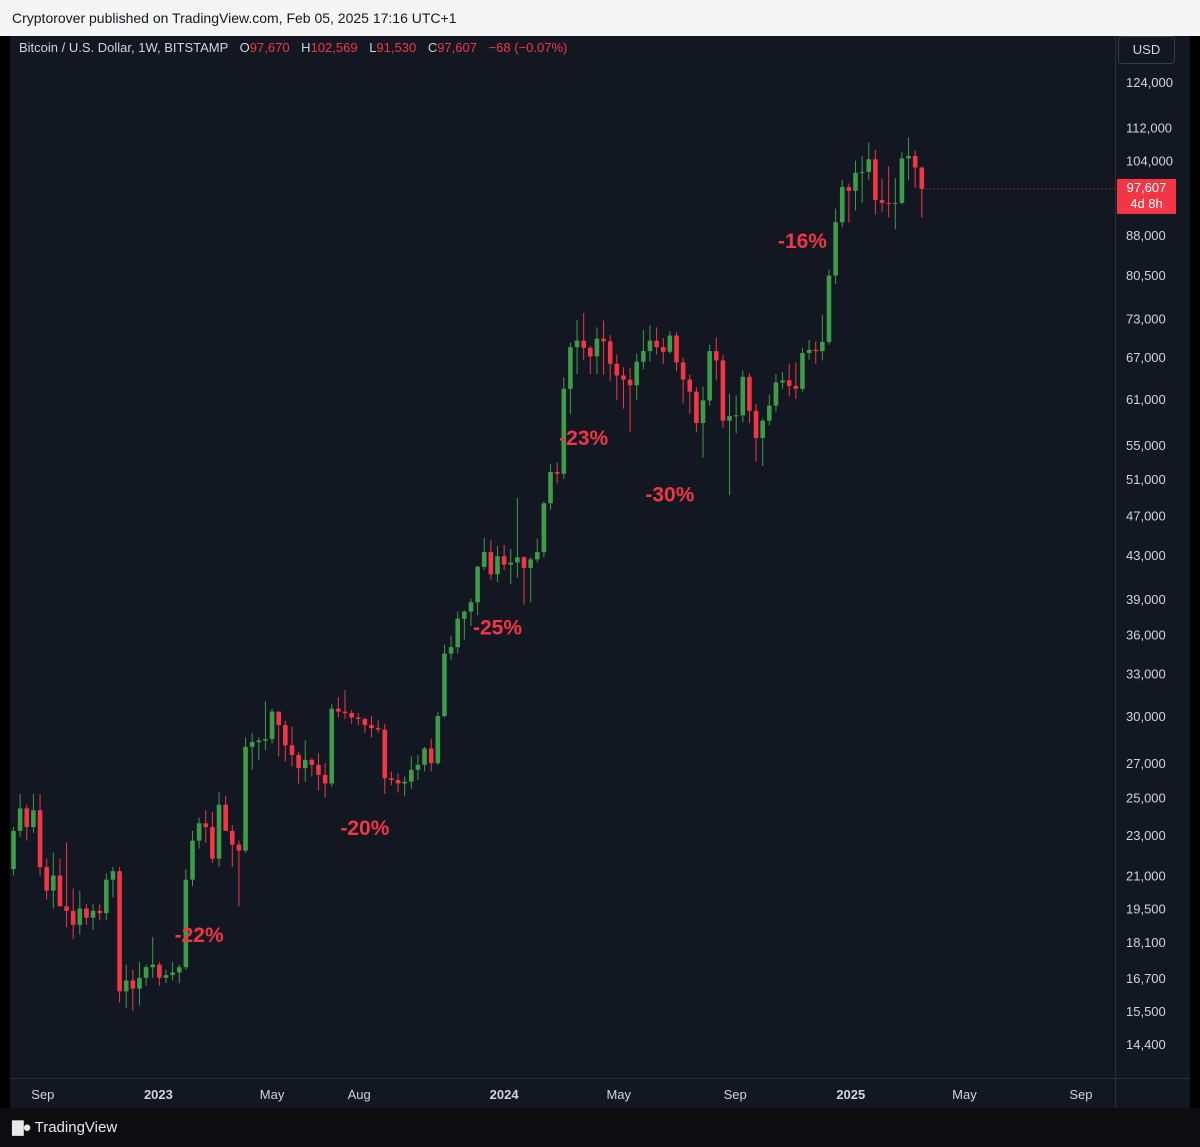  What do you see at coordinates (1146, 445) in the screenshot?
I see `y-tick-label: 55,000` at bounding box center [1146, 445].